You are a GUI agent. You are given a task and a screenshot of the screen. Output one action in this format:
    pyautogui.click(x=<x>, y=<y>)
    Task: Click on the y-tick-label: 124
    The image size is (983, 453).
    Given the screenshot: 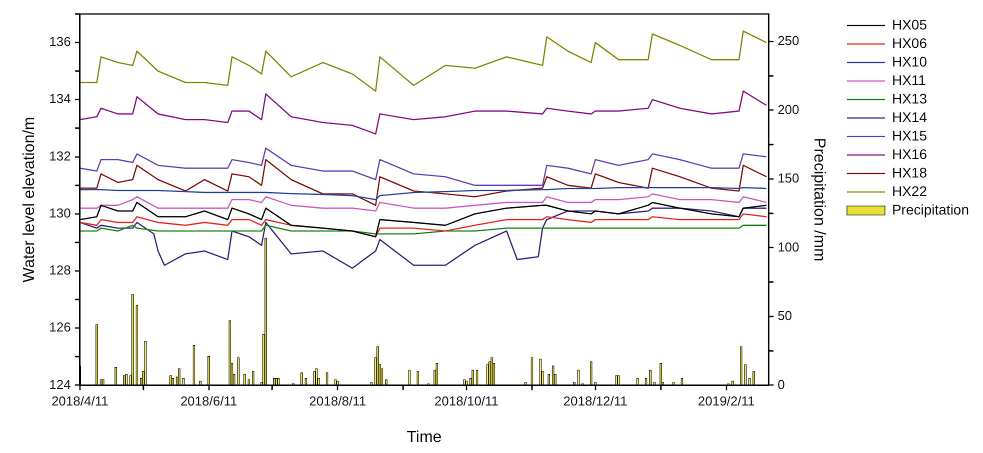 What is the action you would take?
    pyautogui.click(x=60, y=384)
    